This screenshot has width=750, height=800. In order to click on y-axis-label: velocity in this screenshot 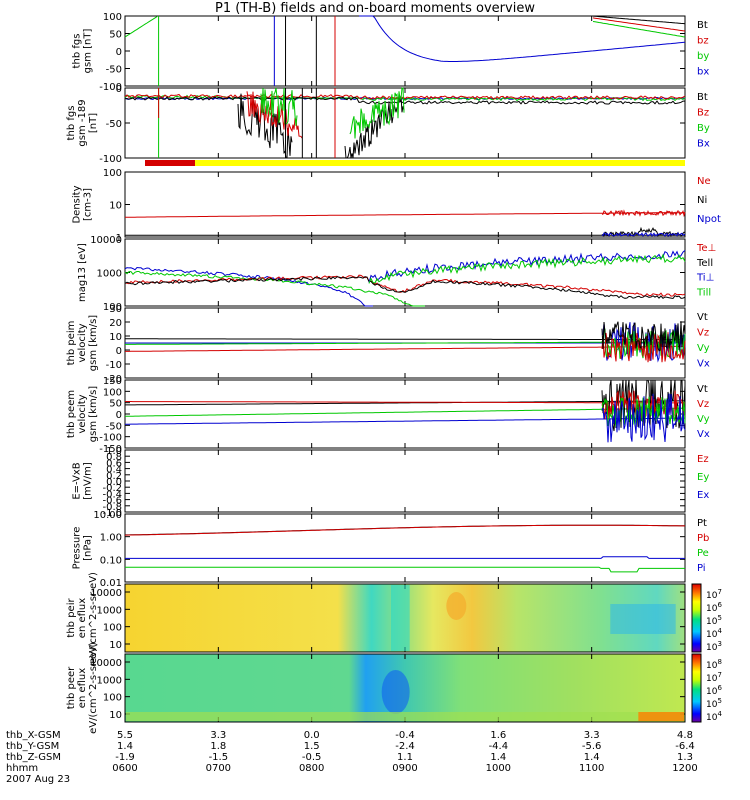, I will do `click(82, 413)`.